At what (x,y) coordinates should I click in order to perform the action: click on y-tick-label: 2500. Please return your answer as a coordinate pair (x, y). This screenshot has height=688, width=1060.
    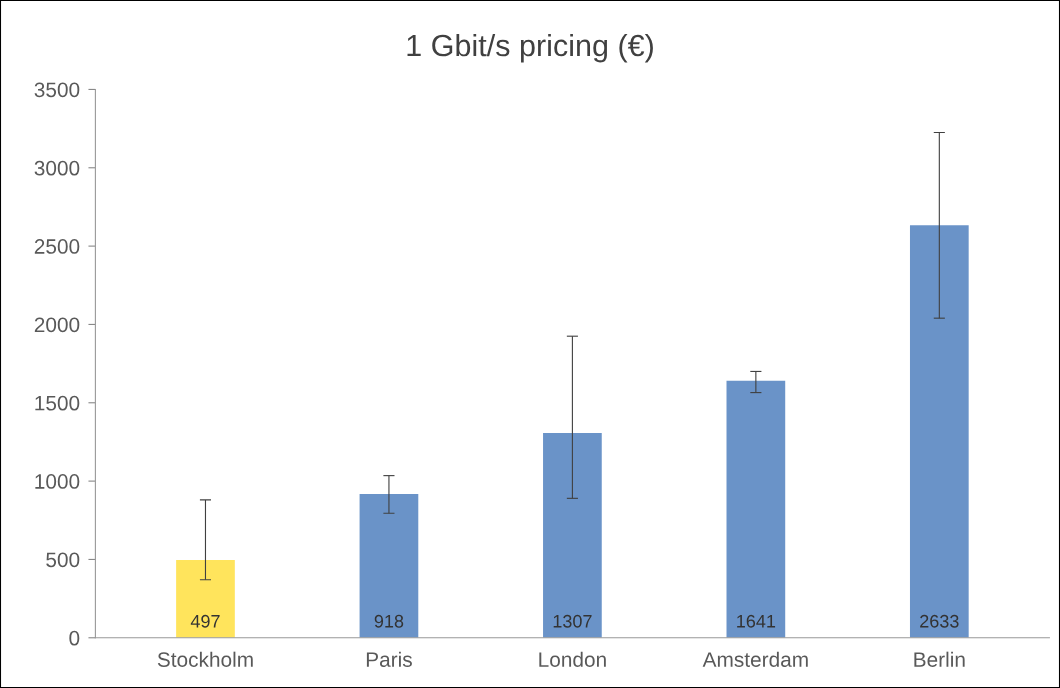
    Looking at the image, I should click on (57, 246).